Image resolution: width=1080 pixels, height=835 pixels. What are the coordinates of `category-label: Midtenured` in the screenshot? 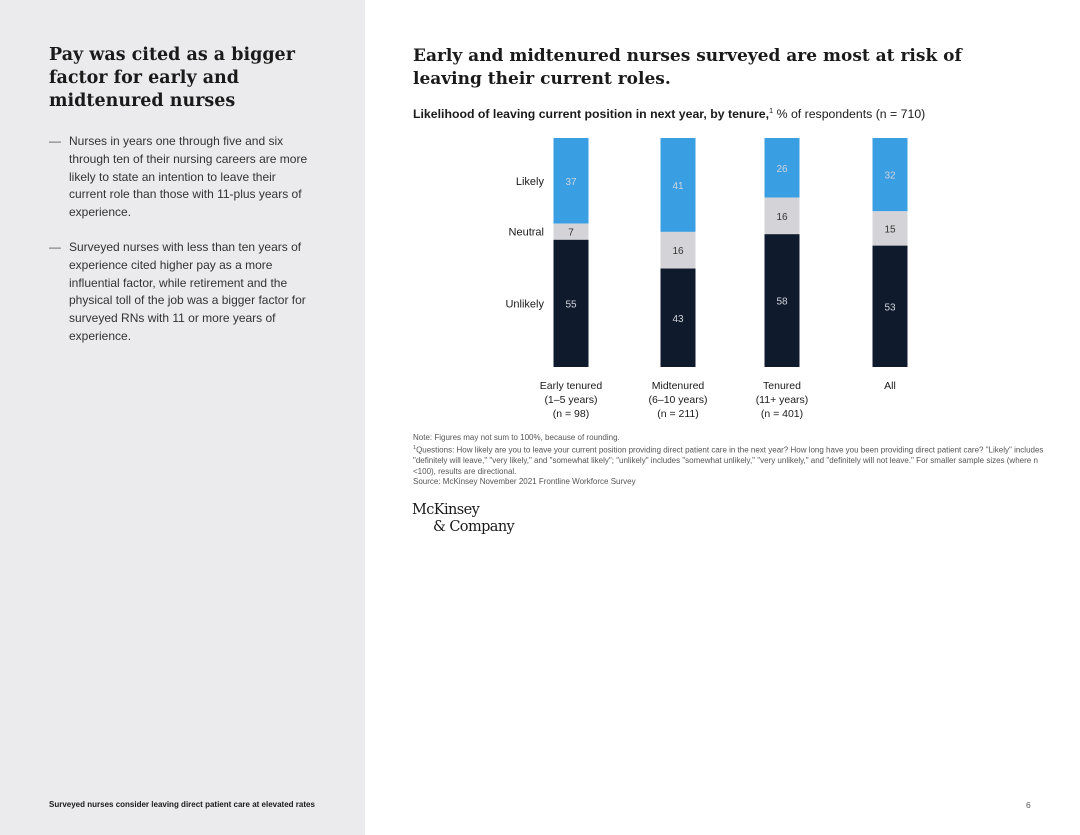 It's located at (678, 386).